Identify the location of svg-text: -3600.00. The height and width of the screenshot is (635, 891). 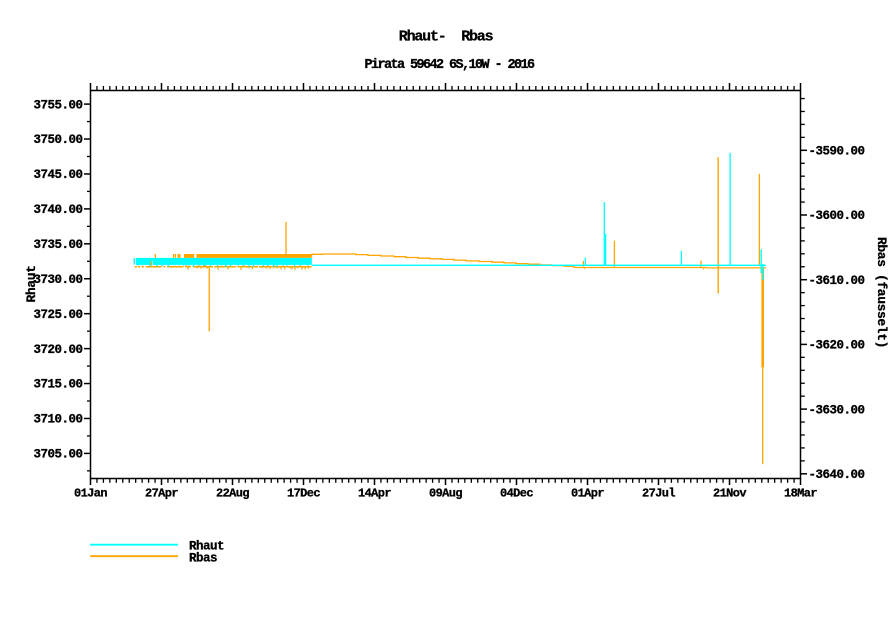
(837, 216).